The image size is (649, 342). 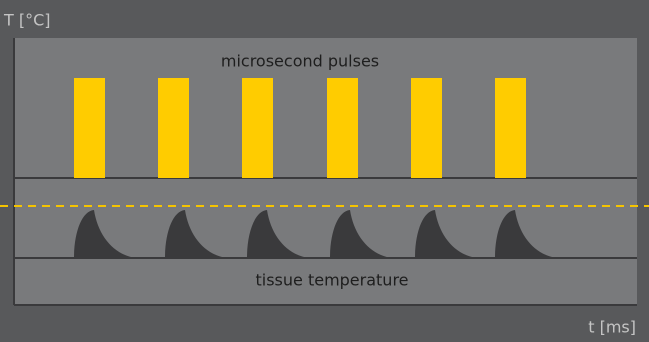 What do you see at coordinates (331, 280) in the screenshot?
I see `temperature-label: tissue temperature` at bounding box center [331, 280].